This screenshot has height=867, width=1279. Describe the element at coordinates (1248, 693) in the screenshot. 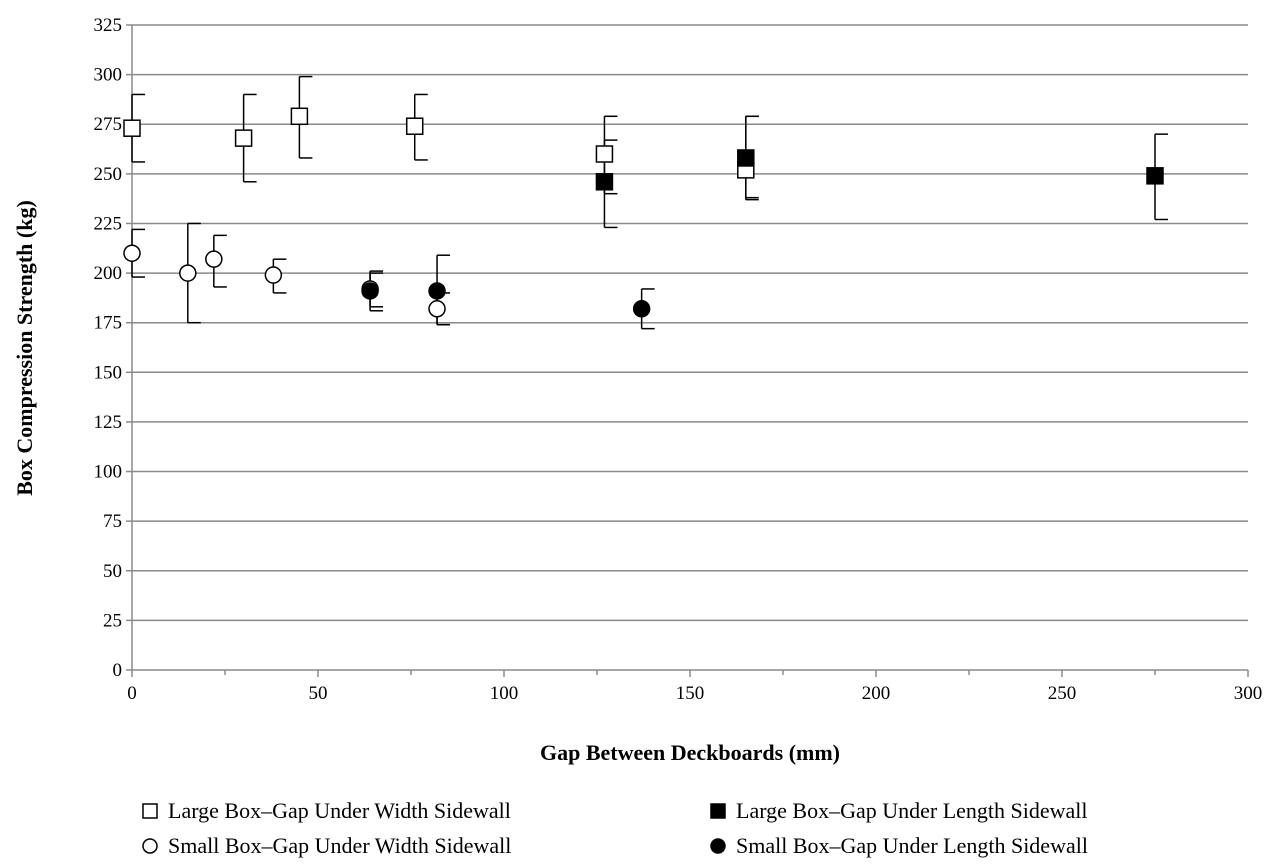

I see `x-tick-label: 300` at that location.